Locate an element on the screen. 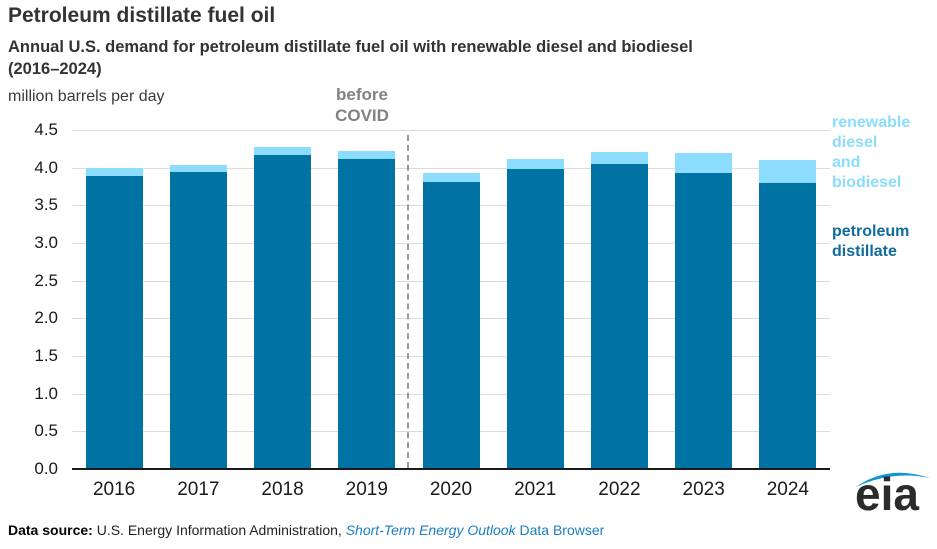 This screenshot has height=549, width=937. x-axis: 2016 2017 2018 2019 2020 2021 2022 2023 2024 is located at coordinates (451, 491).